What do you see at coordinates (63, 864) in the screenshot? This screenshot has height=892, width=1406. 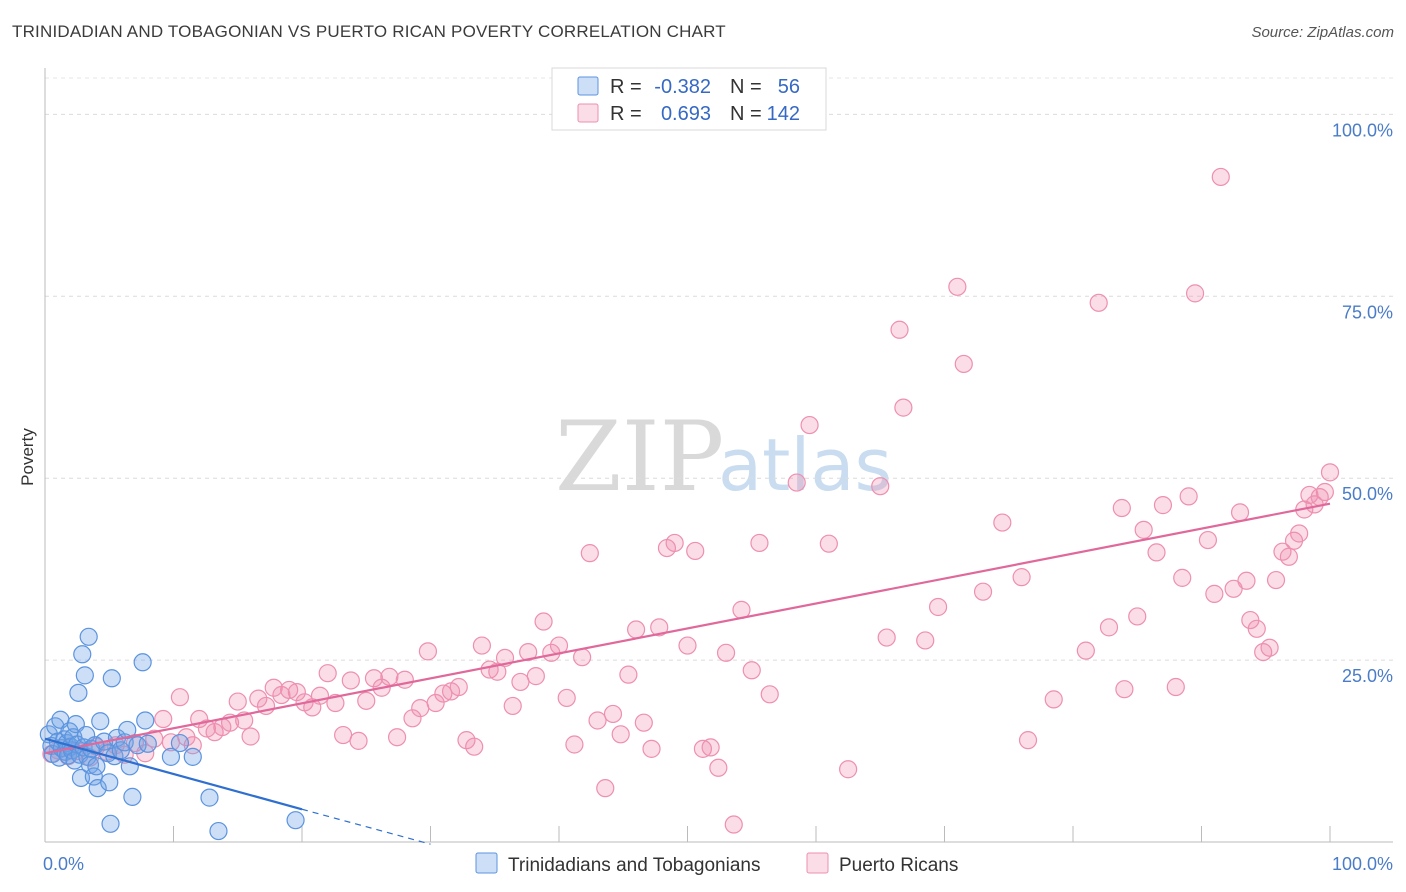 I see `x-tick-label-0: 0.0%` at bounding box center [63, 864].